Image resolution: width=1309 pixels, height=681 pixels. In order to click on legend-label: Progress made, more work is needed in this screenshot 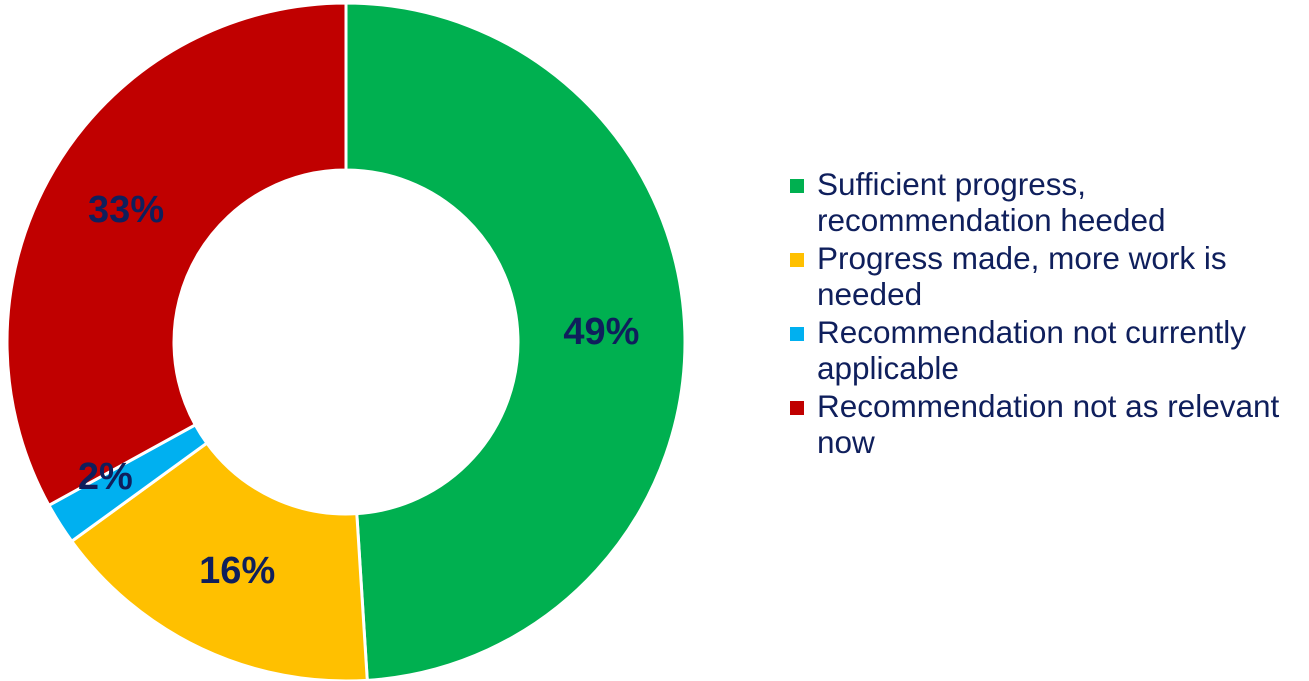, I will do `click(1022, 276)`.